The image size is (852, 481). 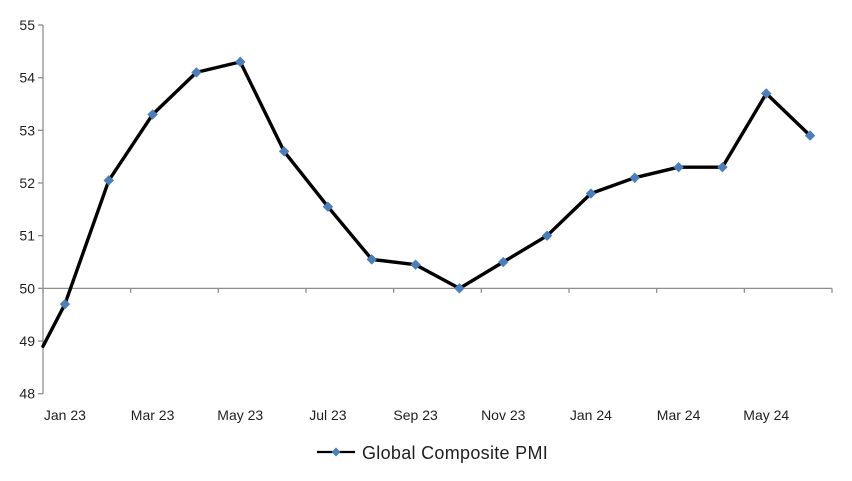 I want to click on x-axis-label: Mar 23, so click(x=153, y=415).